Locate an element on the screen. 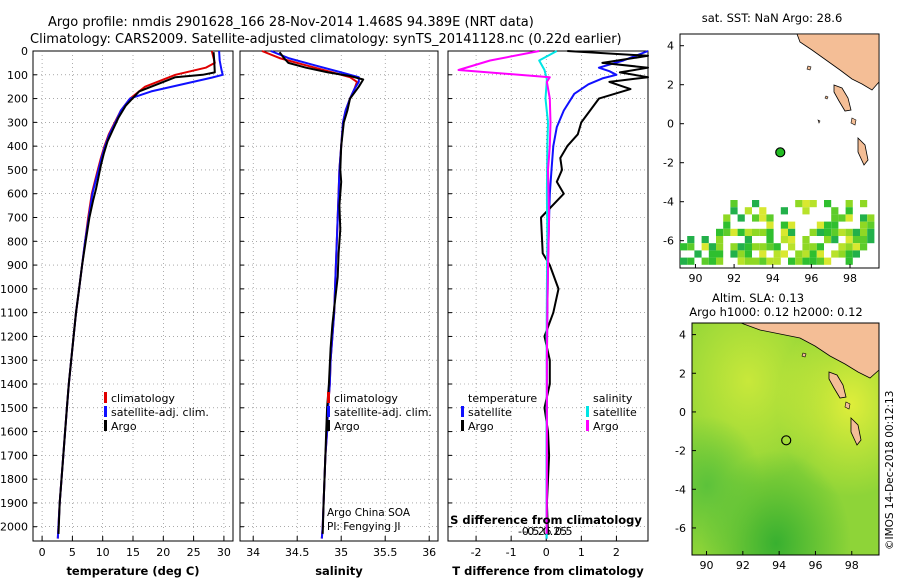 This screenshot has width=900, height=580. x-tick-label: 34 is located at coordinates (253, 552).